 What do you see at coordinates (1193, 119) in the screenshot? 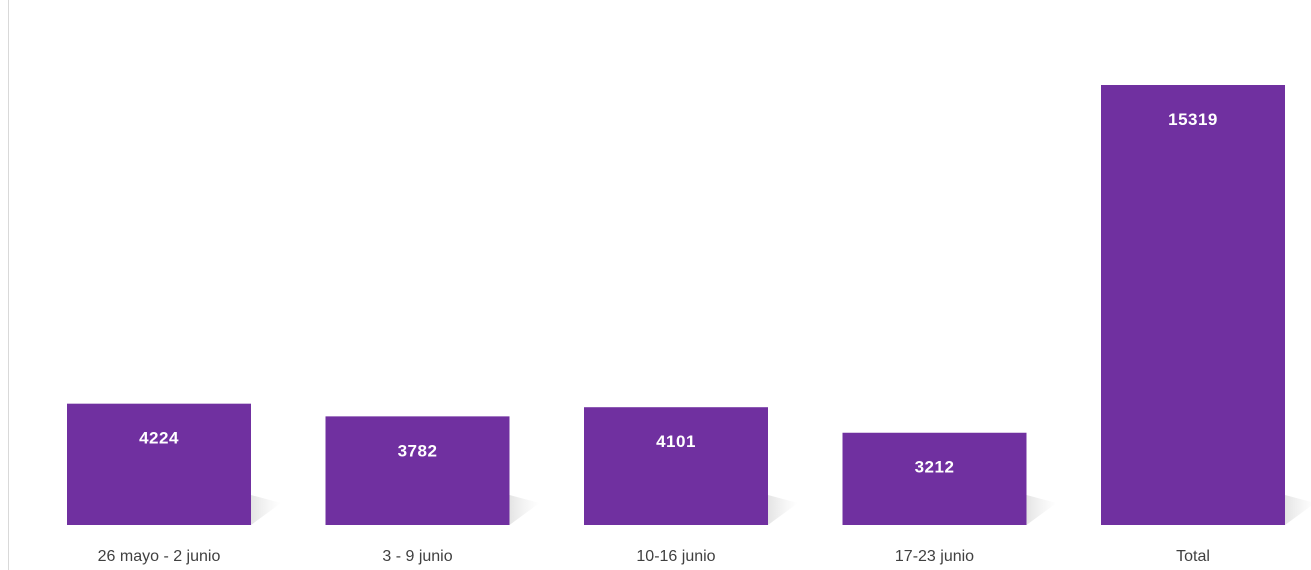
I see `data-label: 15319` at bounding box center [1193, 119].